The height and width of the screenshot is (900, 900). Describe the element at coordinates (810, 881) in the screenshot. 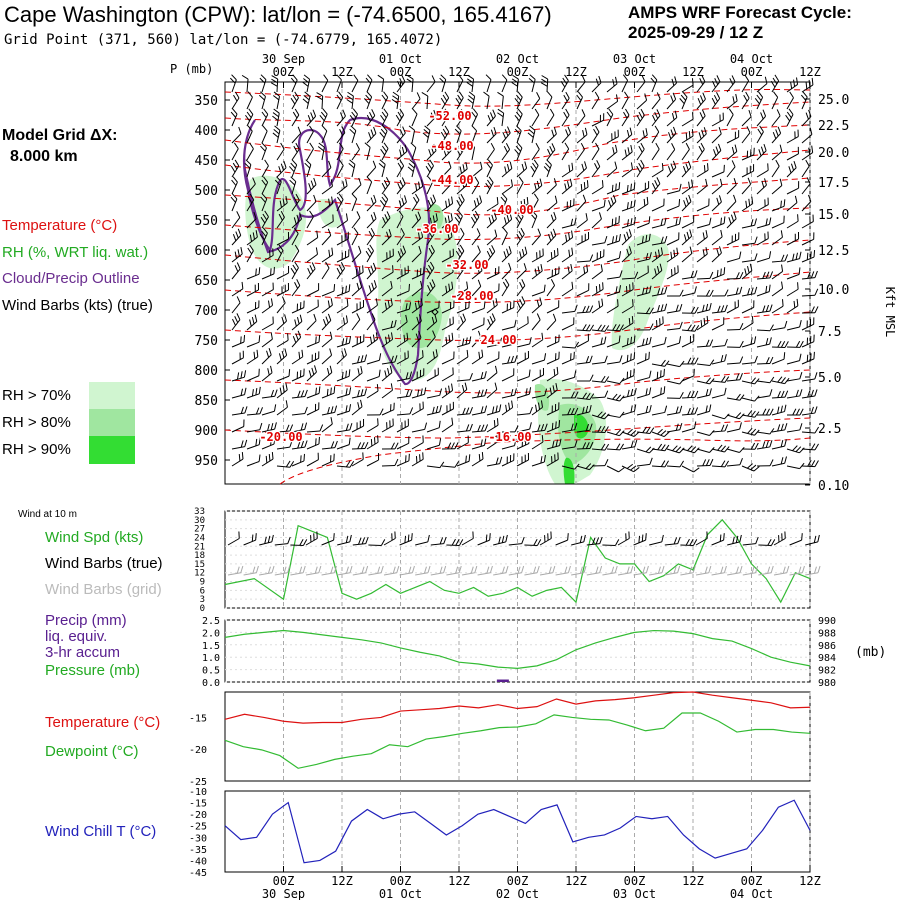

I see `bottom-hour-label: 12Z` at that location.